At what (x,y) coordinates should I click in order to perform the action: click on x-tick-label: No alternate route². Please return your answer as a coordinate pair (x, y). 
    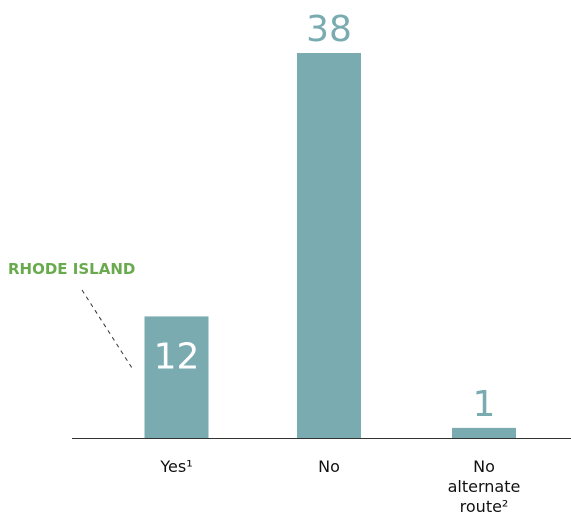
    Looking at the image, I should click on (484, 486).